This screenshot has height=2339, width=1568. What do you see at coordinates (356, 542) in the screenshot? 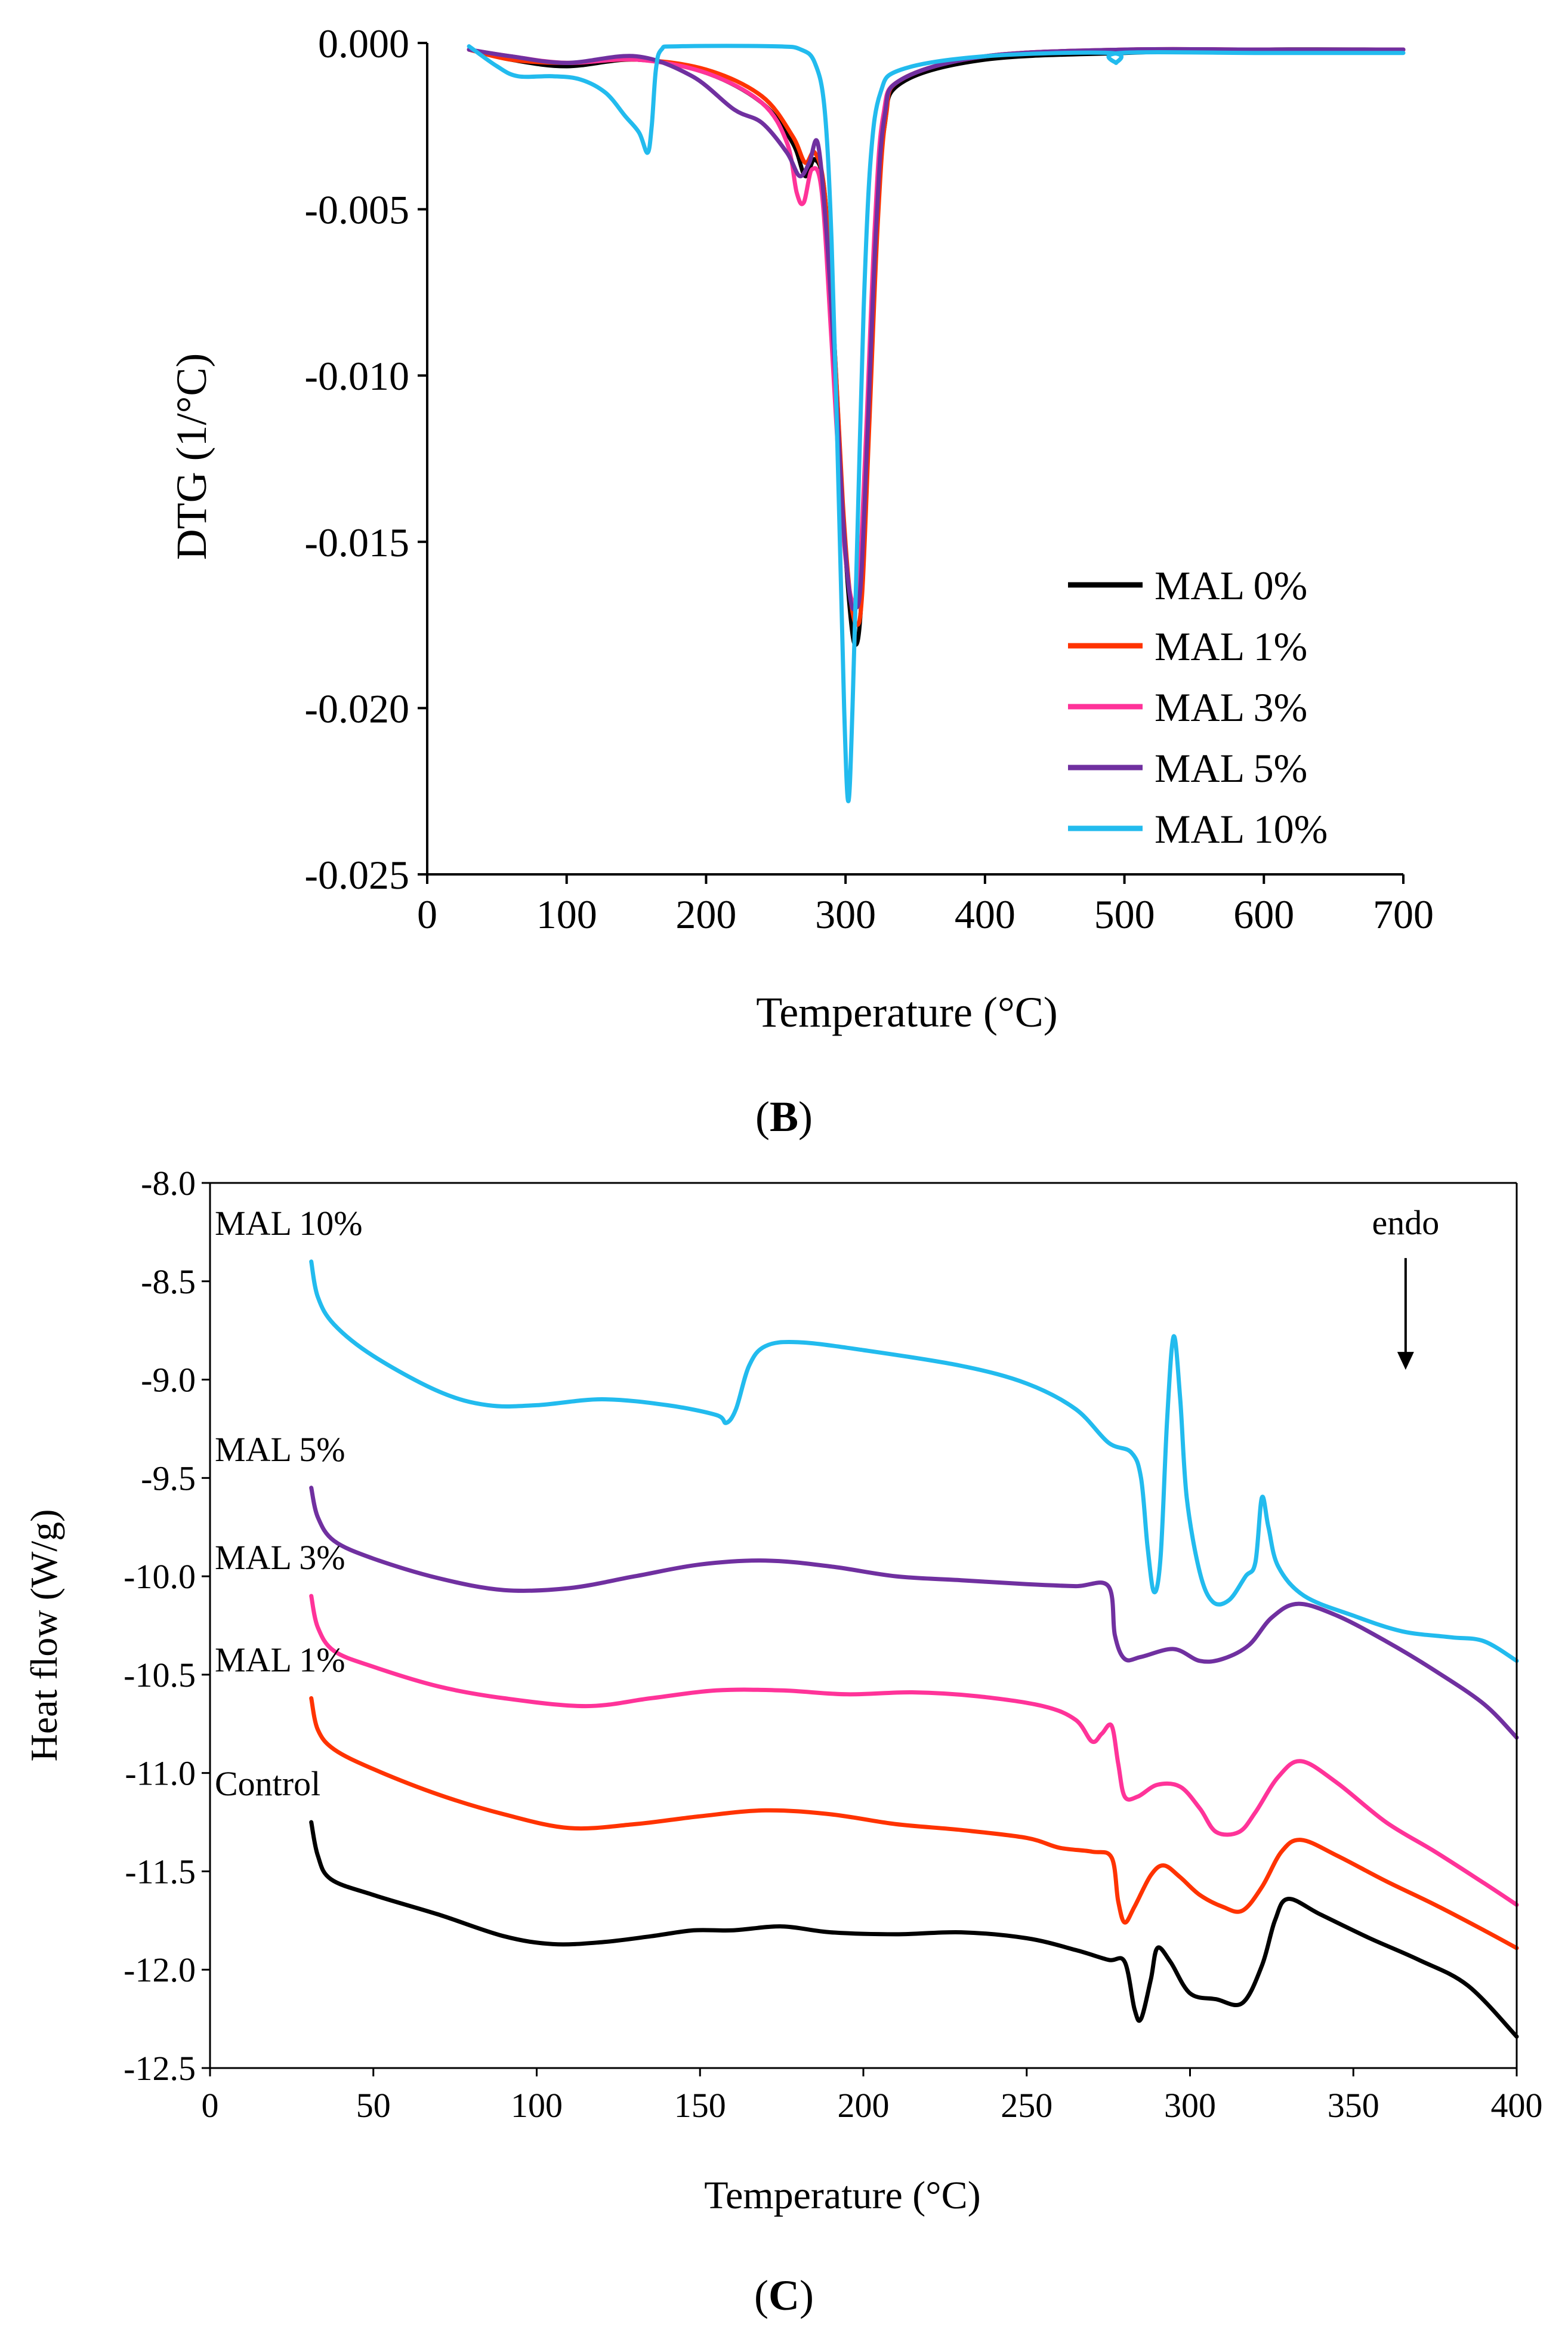
I see `panel-b-y-tick-label: -0.015` at bounding box center [356, 542].